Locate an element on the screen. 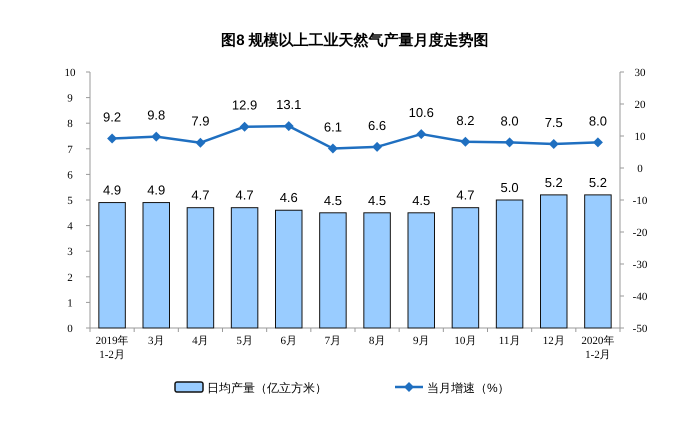 This screenshot has width=691, height=421. legend-label: 当月增速（%） is located at coordinates (468, 388).